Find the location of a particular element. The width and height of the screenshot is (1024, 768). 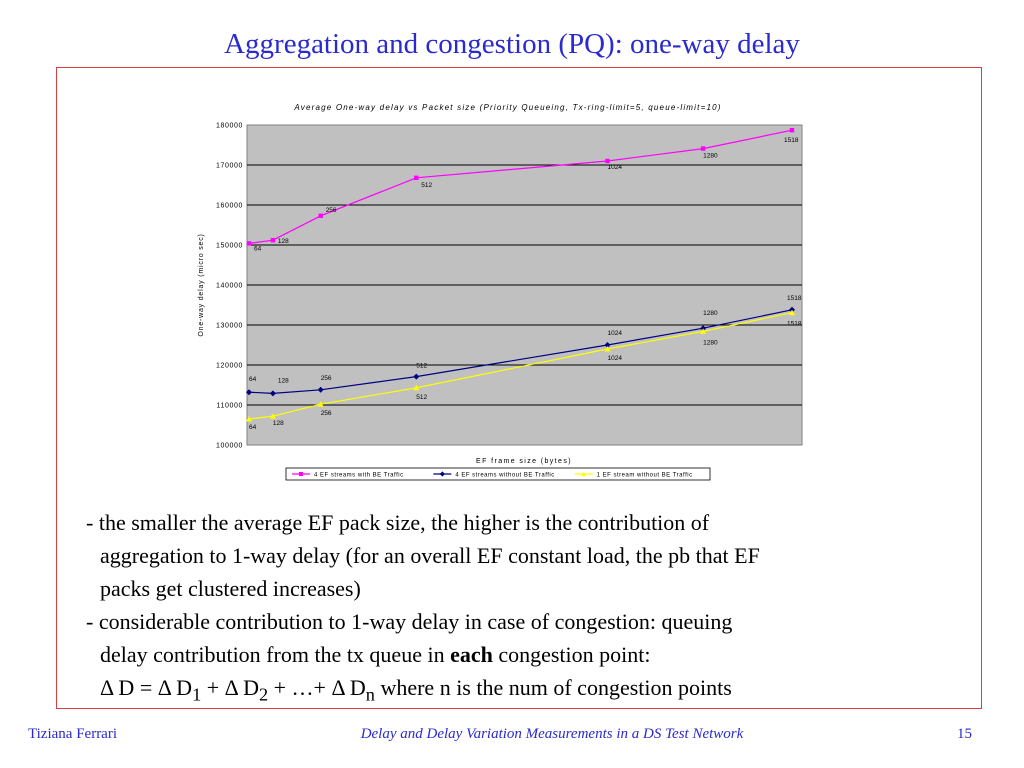

legend-box is located at coordinates (498, 474).